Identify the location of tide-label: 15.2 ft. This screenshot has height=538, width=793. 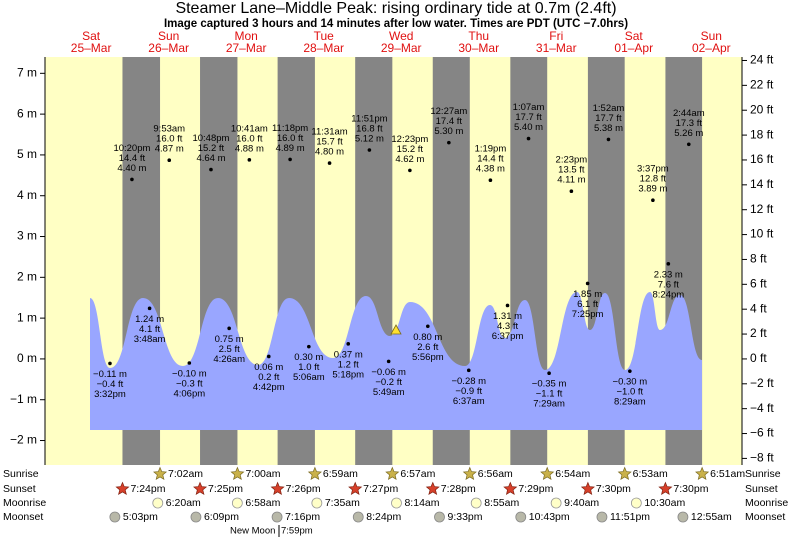
(211, 148).